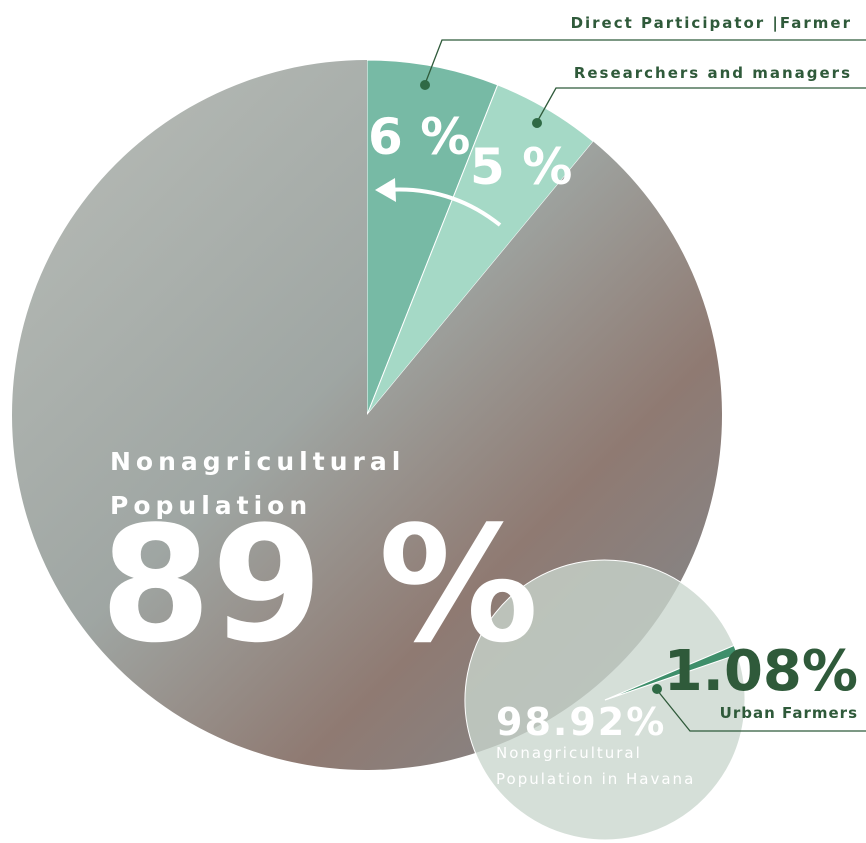 Image resolution: width=866 pixels, height=843 pixels. What do you see at coordinates (712, 73) in the screenshot?
I see `category-label: Researchers and managers` at bounding box center [712, 73].